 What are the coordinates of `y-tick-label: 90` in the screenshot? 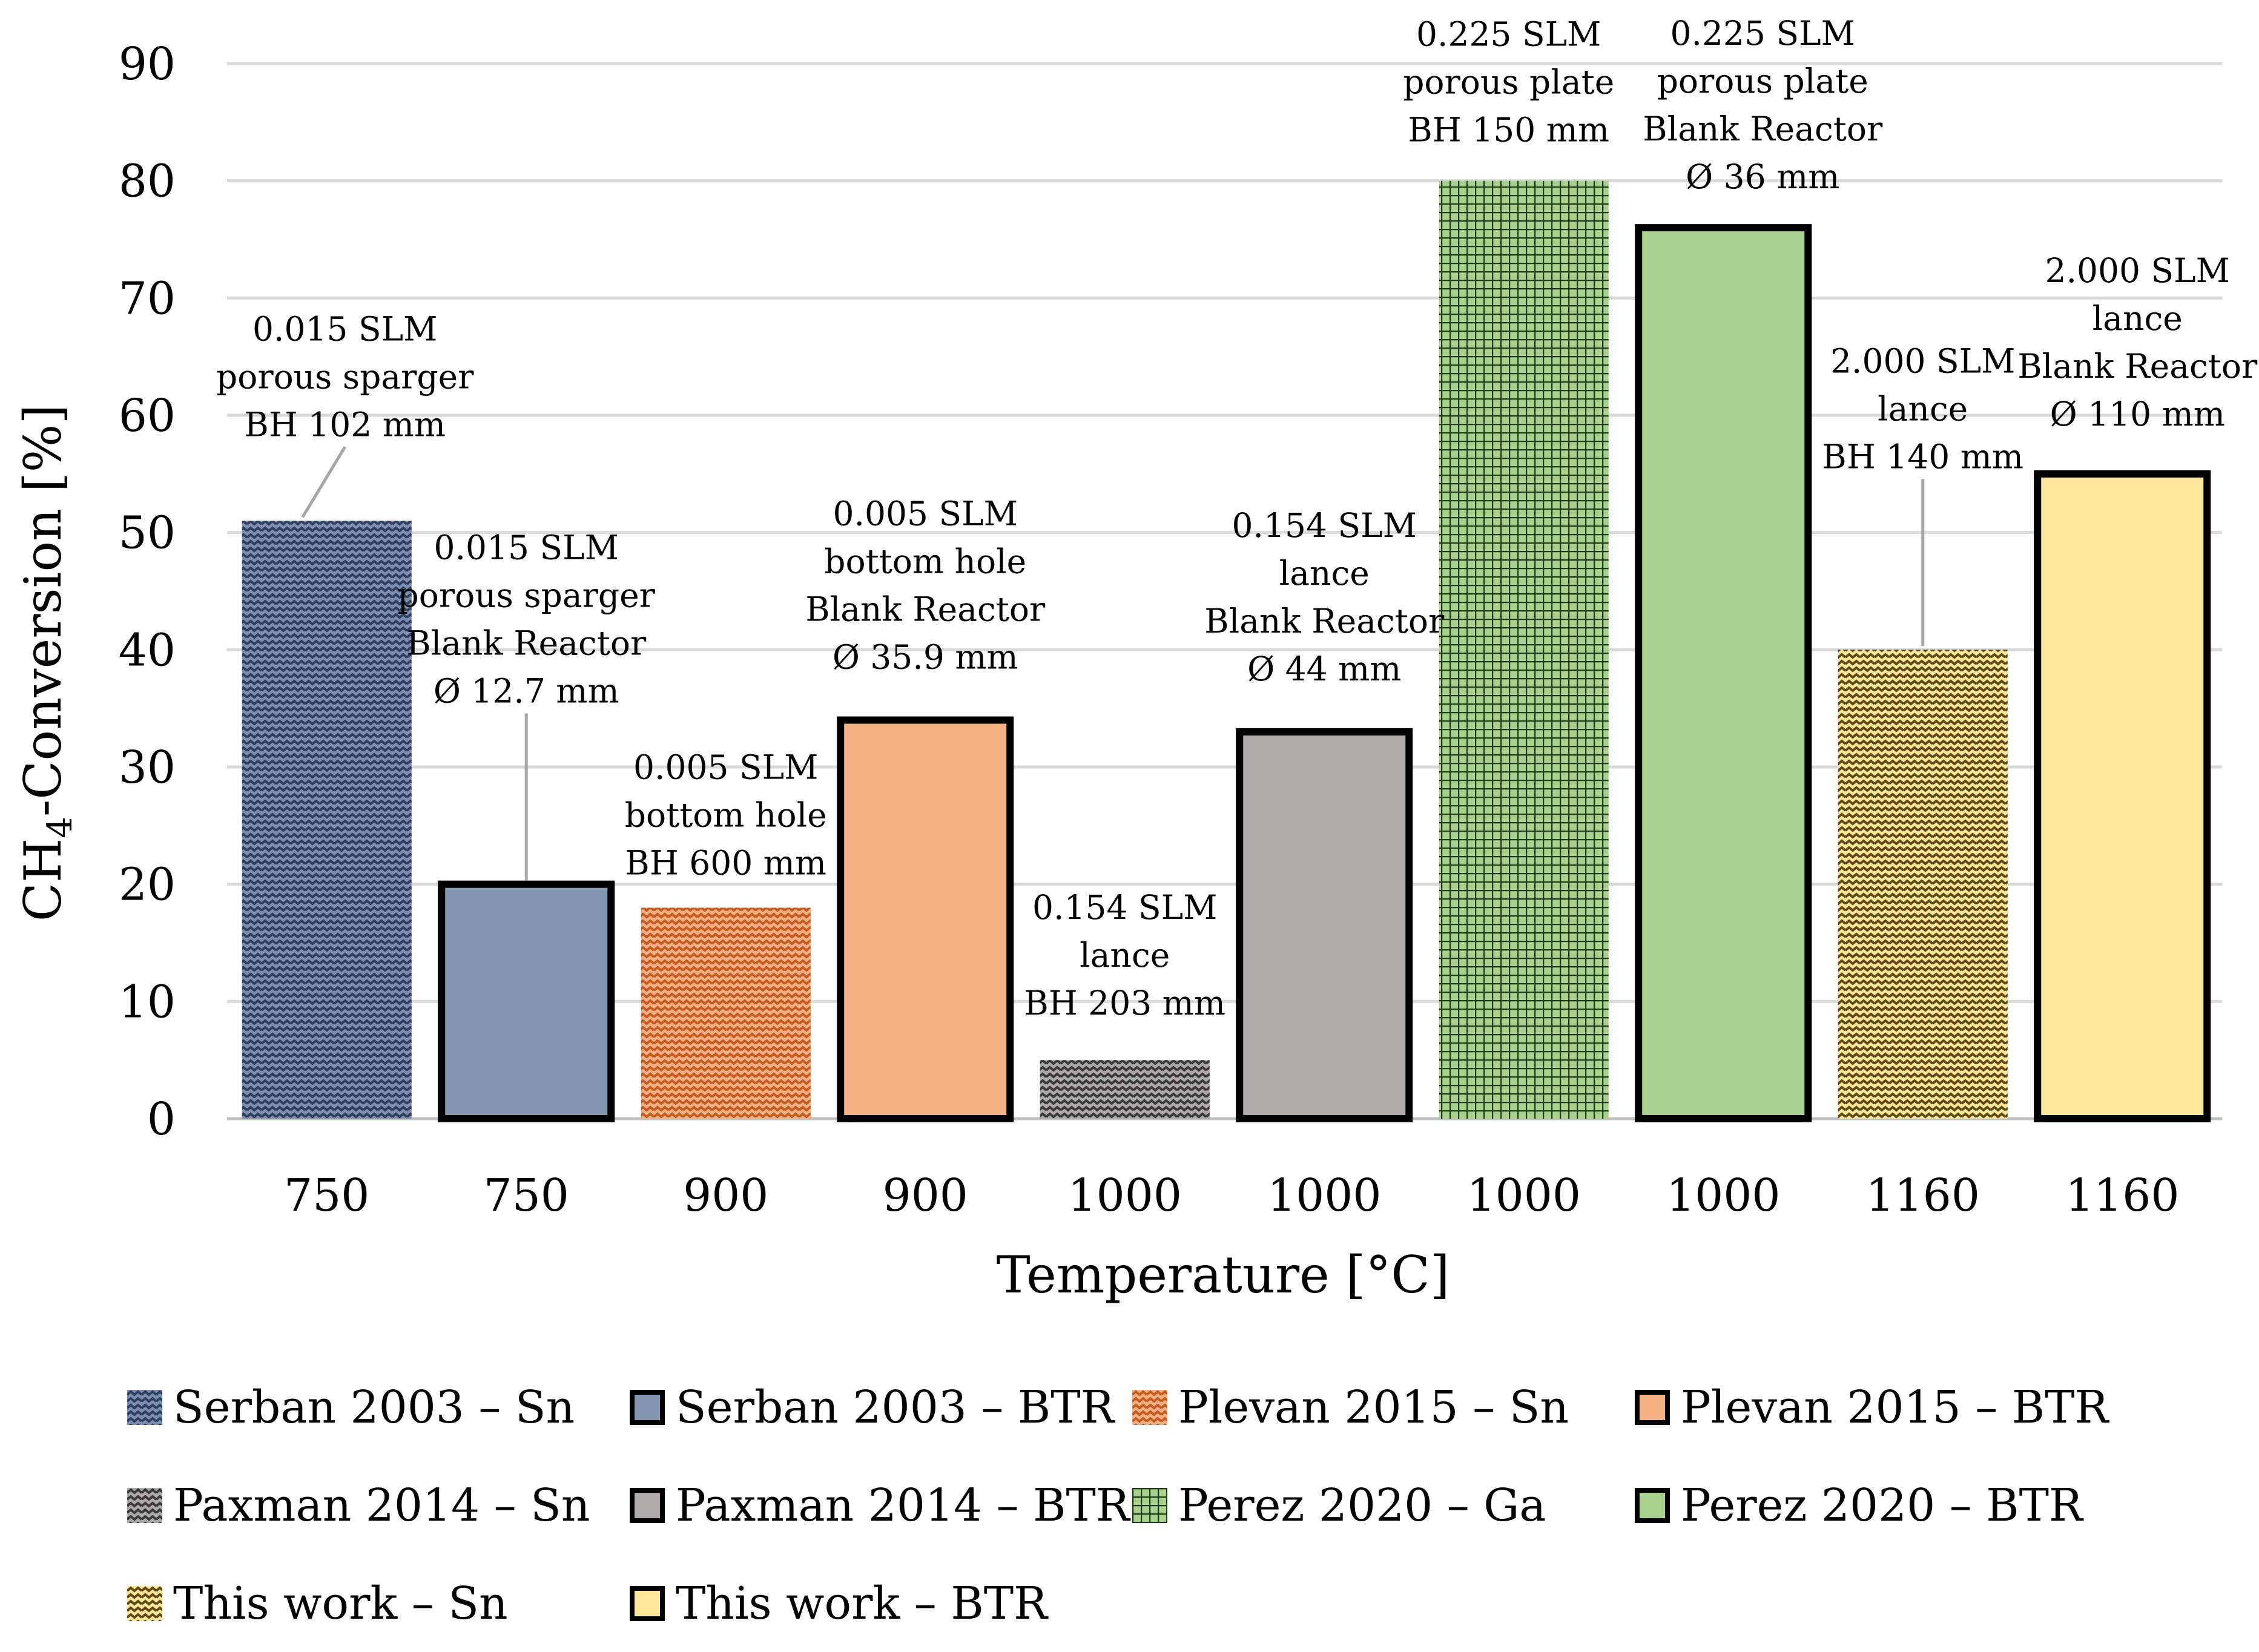 It's located at (147, 64).